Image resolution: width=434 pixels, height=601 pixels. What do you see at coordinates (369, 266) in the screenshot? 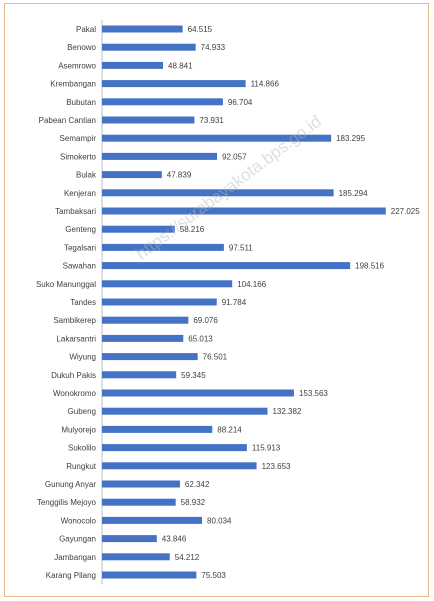
I see `data-label: 198.516` at bounding box center [369, 266].